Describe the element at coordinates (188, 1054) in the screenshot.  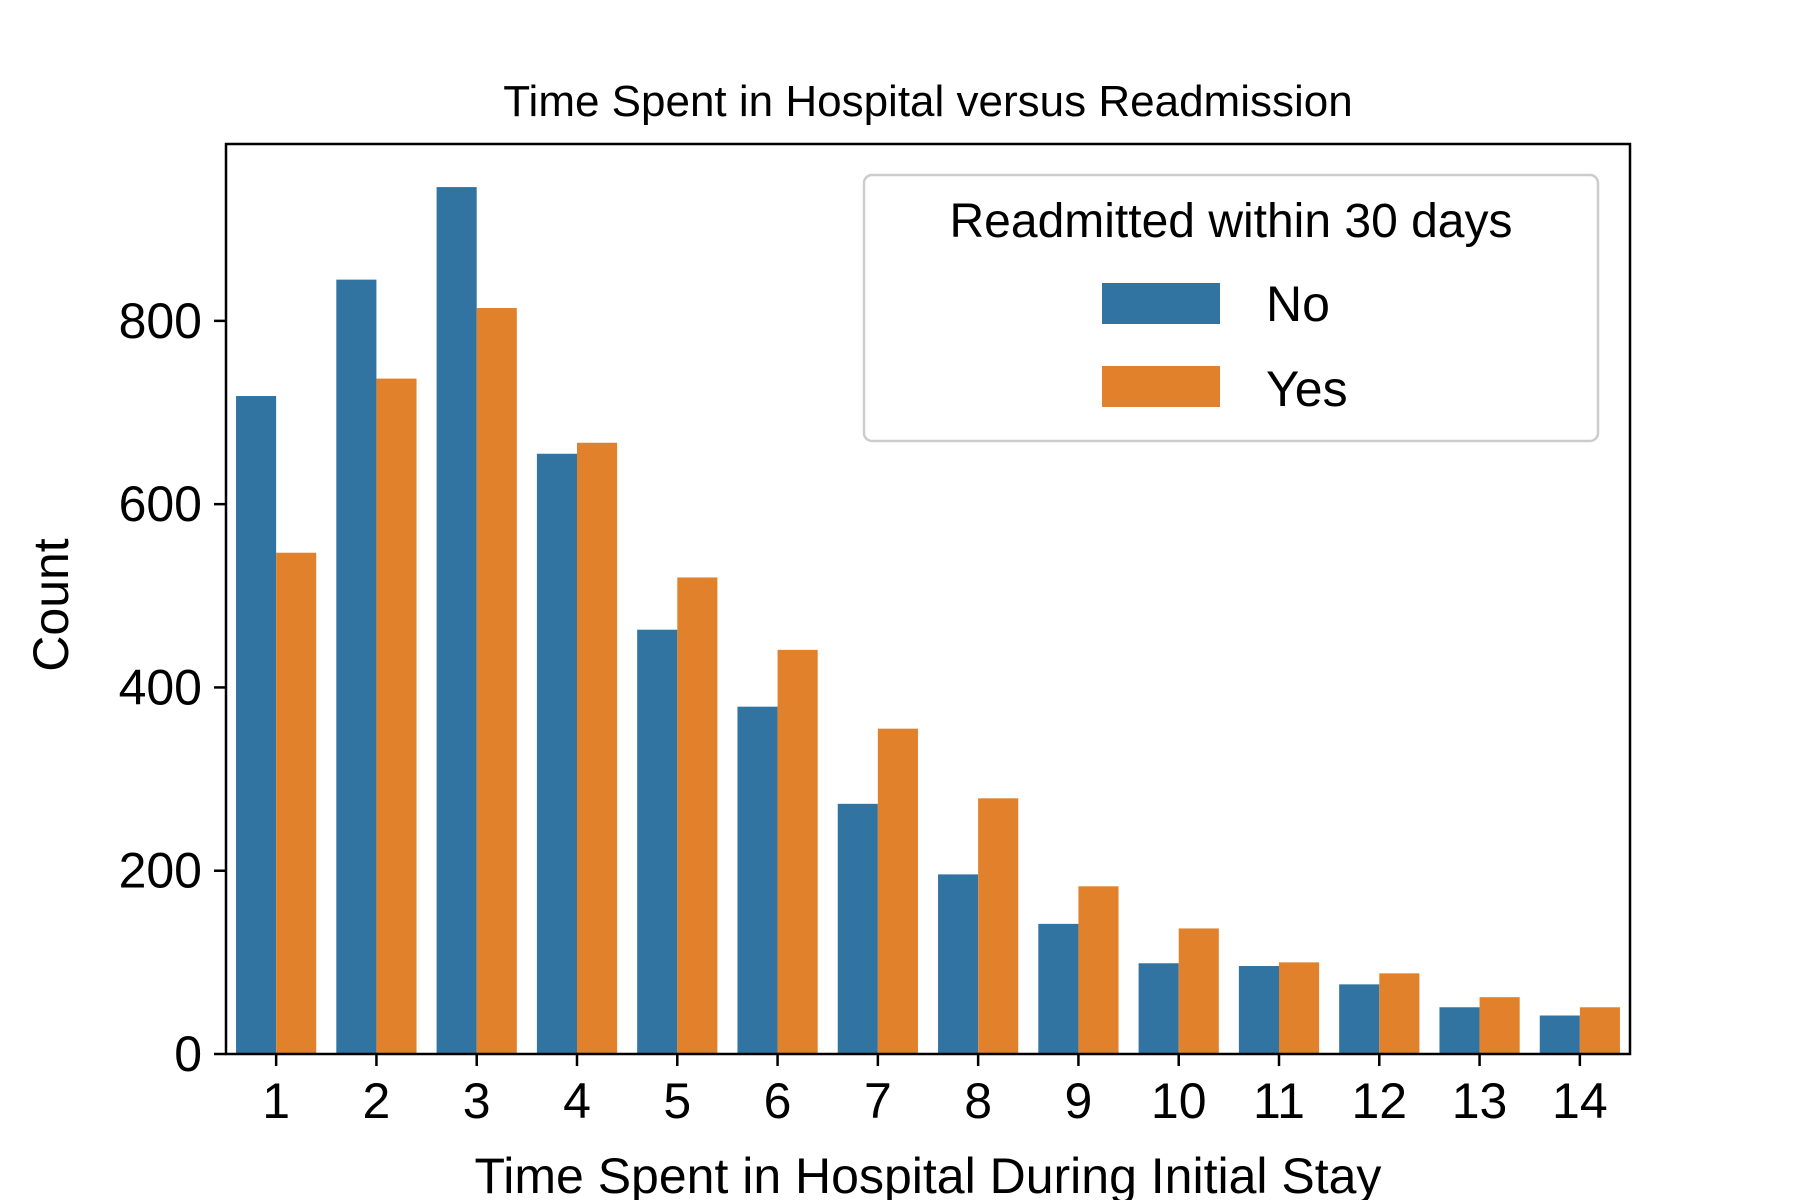
I see `y-tick-label: 0` at that location.